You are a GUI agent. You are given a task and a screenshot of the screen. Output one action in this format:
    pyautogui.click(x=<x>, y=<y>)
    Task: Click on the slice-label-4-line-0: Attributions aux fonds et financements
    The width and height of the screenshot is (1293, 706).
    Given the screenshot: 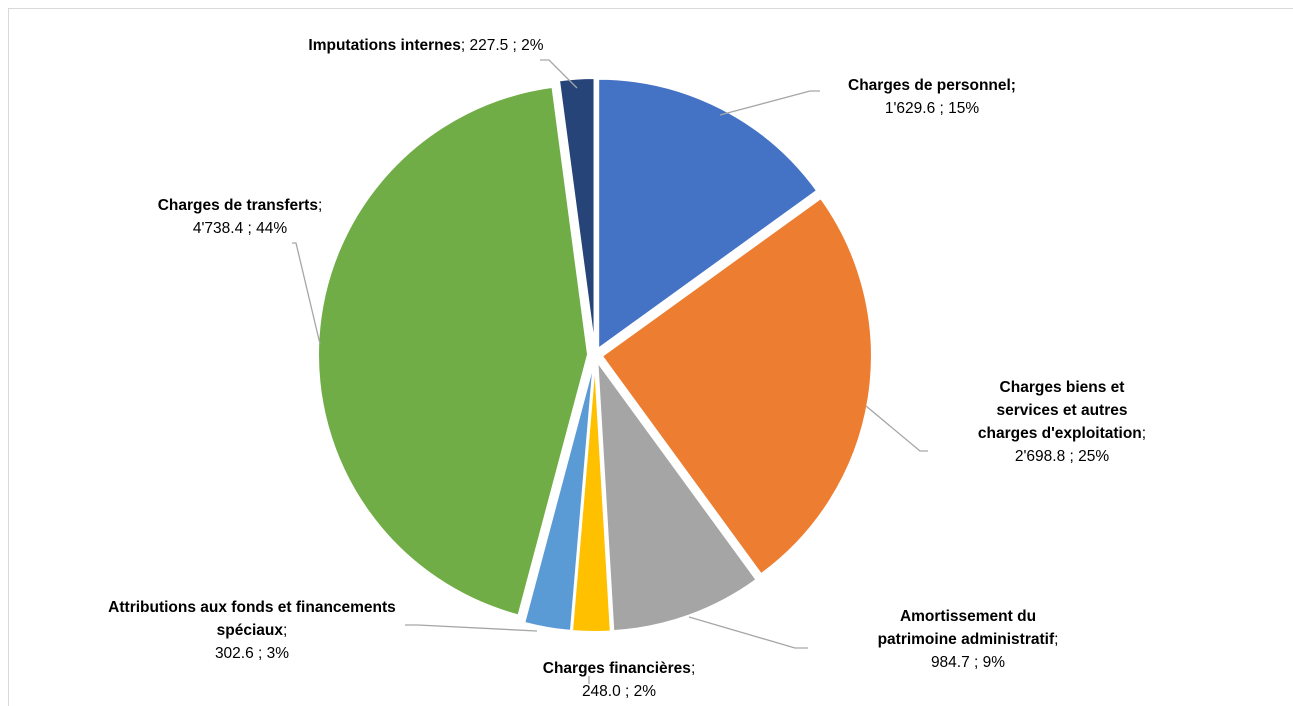 What is the action you would take?
    pyautogui.click(x=252, y=607)
    